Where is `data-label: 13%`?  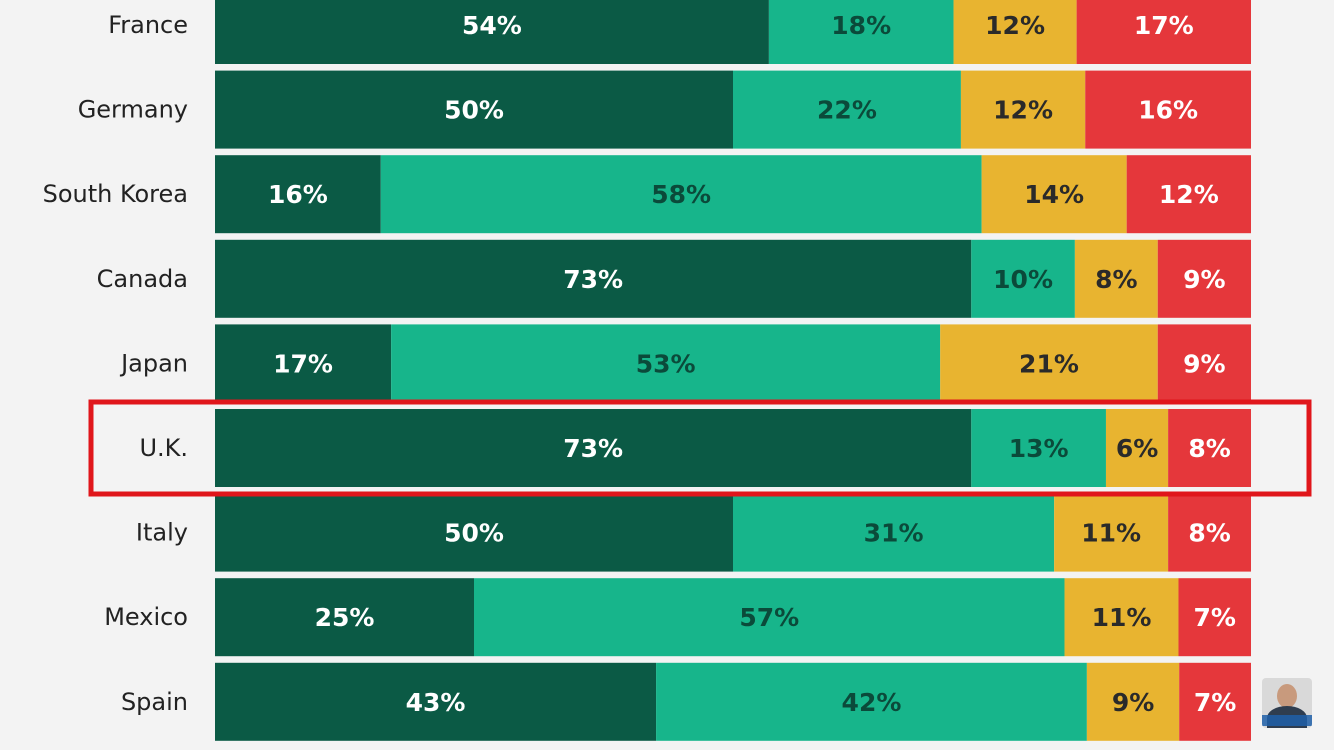
data-label: 13% is located at coordinates (1039, 448).